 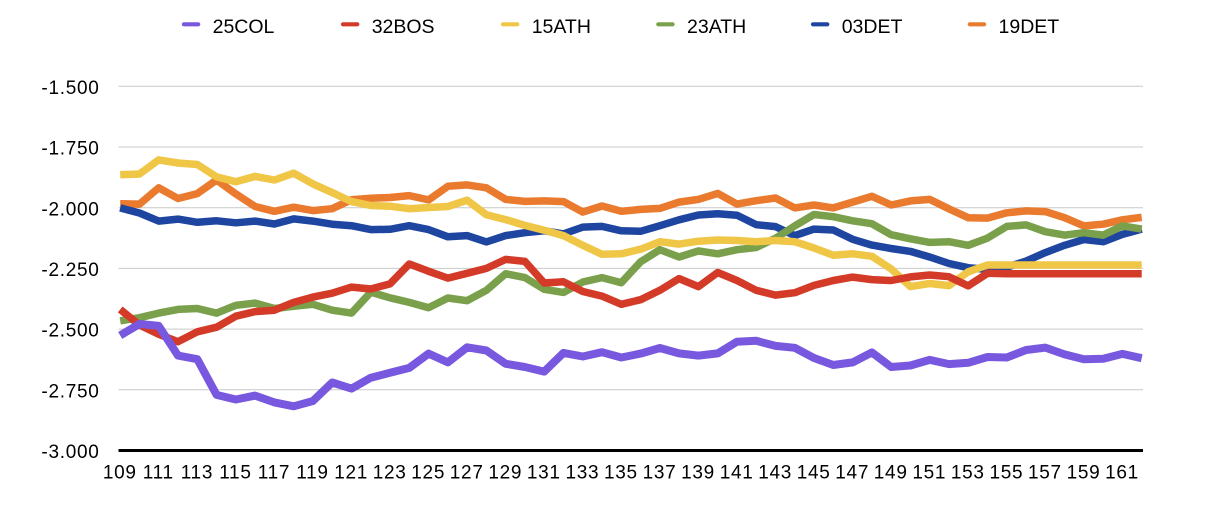 What do you see at coordinates (852, 473) in the screenshot?
I see `svg-text: 147` at bounding box center [852, 473].